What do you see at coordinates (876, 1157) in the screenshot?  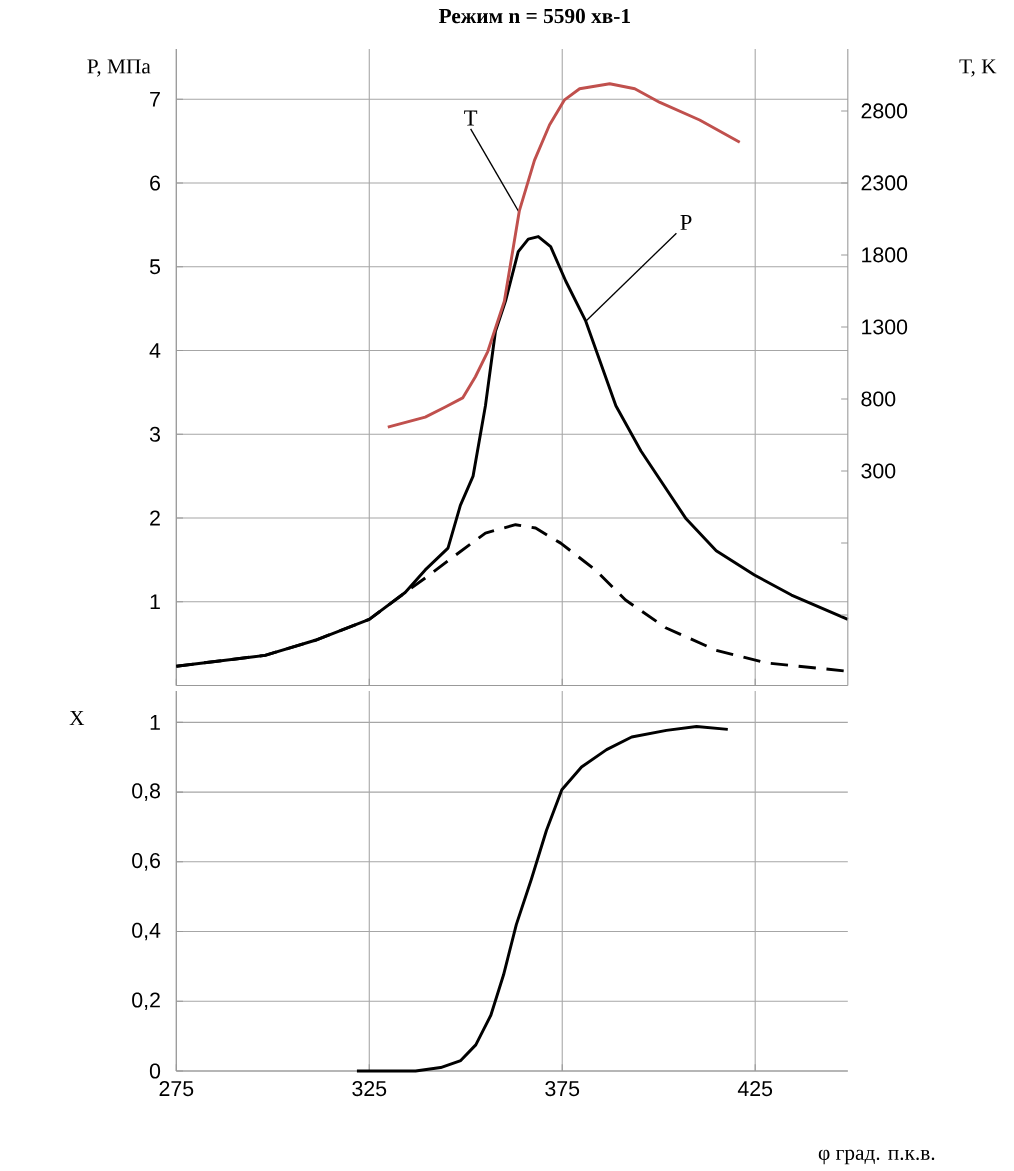 I see `x-axis-title: φ град. п.к.в.` at bounding box center [876, 1157].